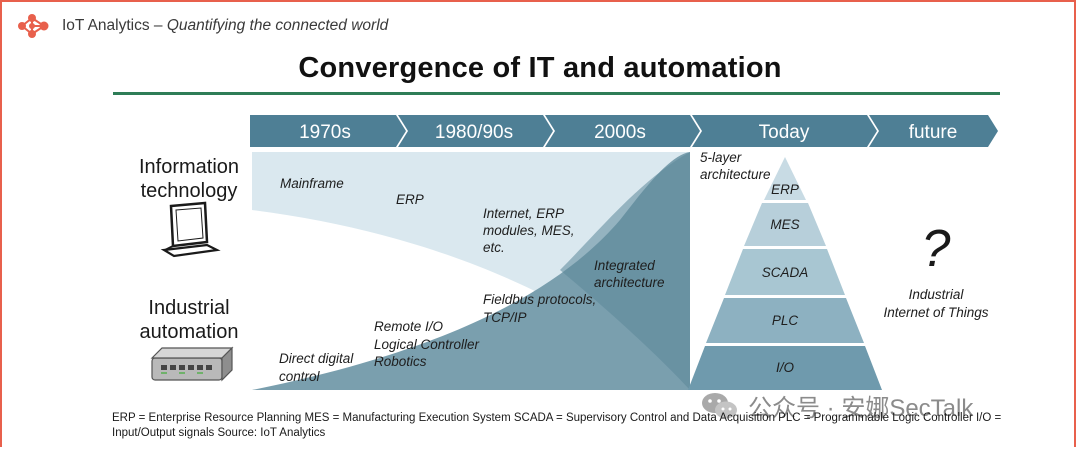  Describe the element at coordinates (540, 68) in the screenshot. I see `page-title: Convergence of IT and automation` at that location.